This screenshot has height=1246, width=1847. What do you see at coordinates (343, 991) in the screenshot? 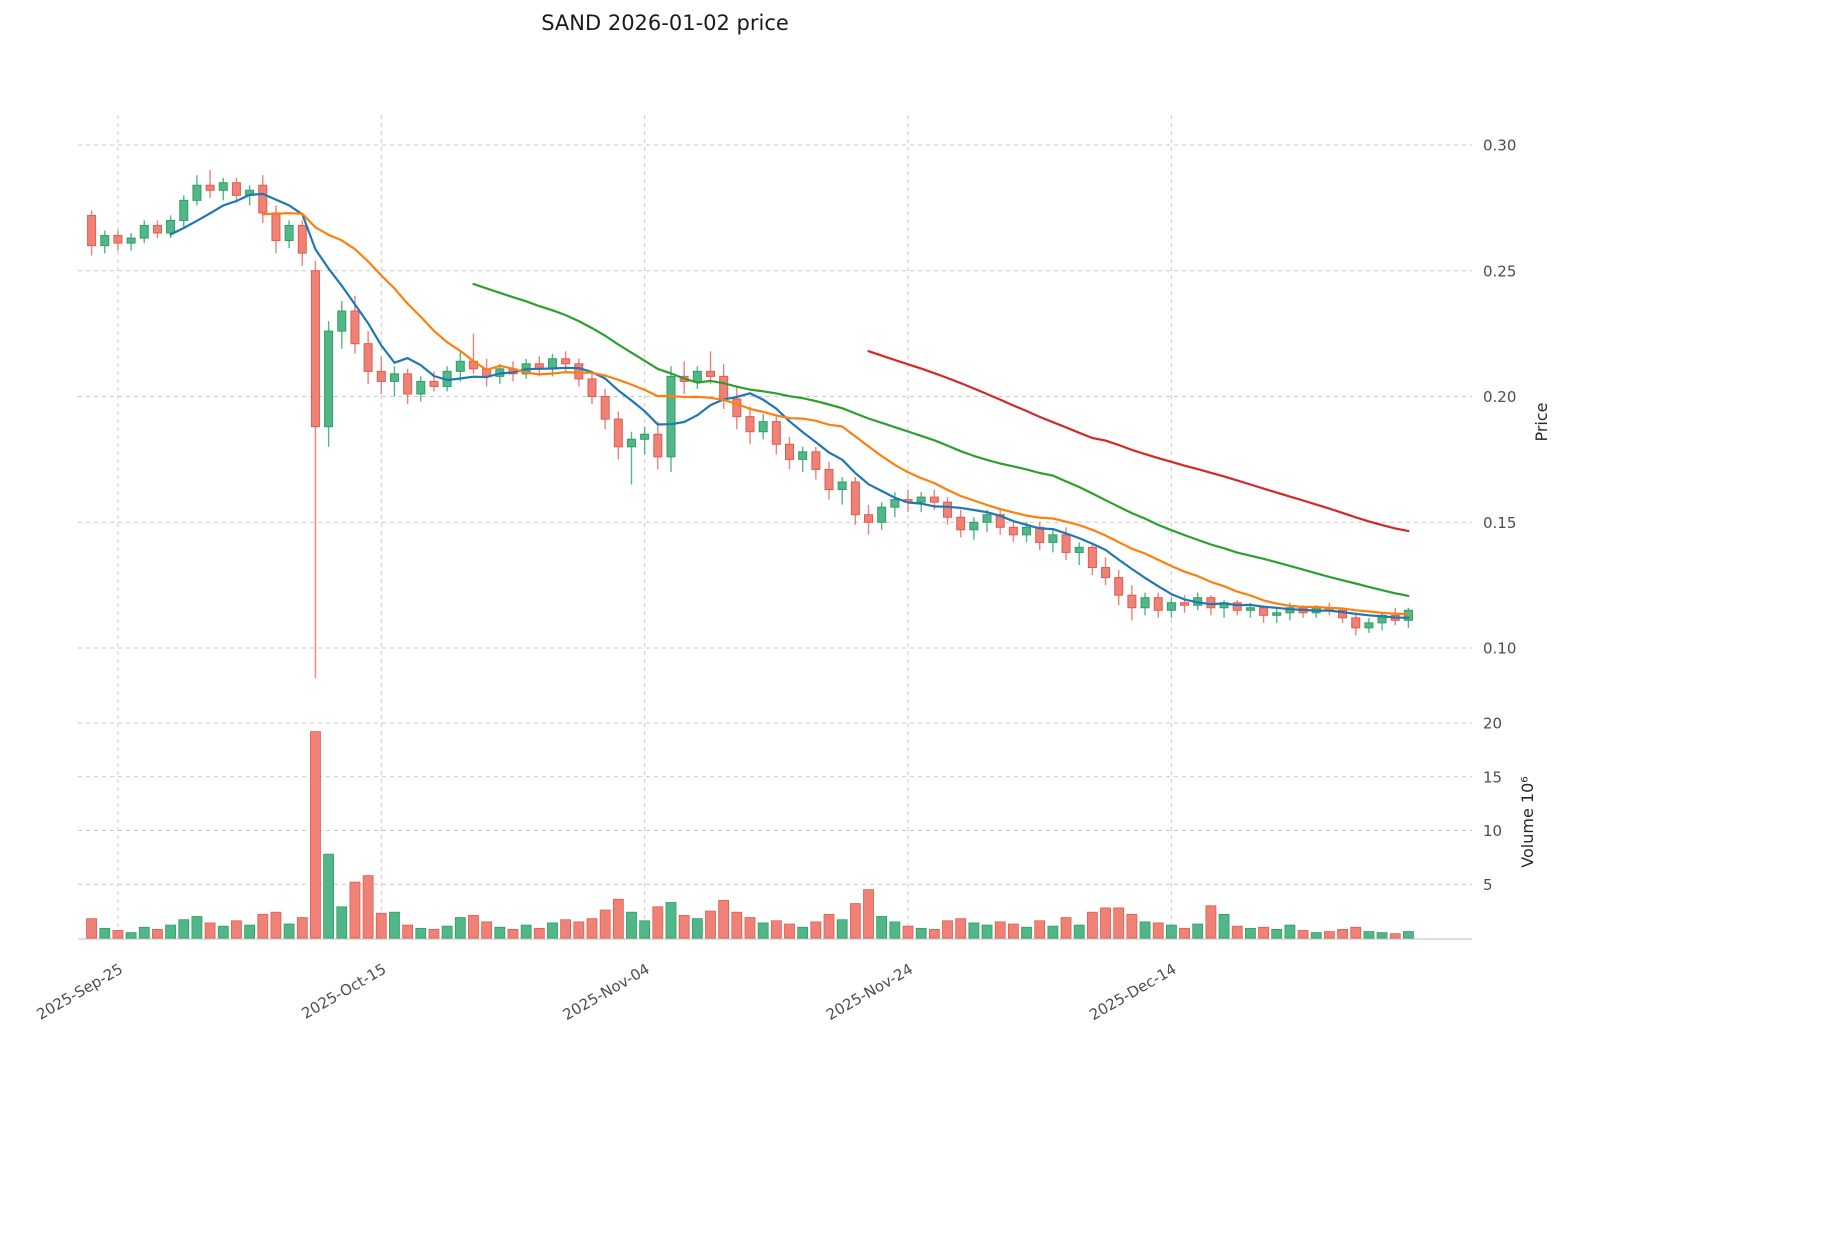
I see `date-tick: 2025-Oct-15` at bounding box center [343, 991].